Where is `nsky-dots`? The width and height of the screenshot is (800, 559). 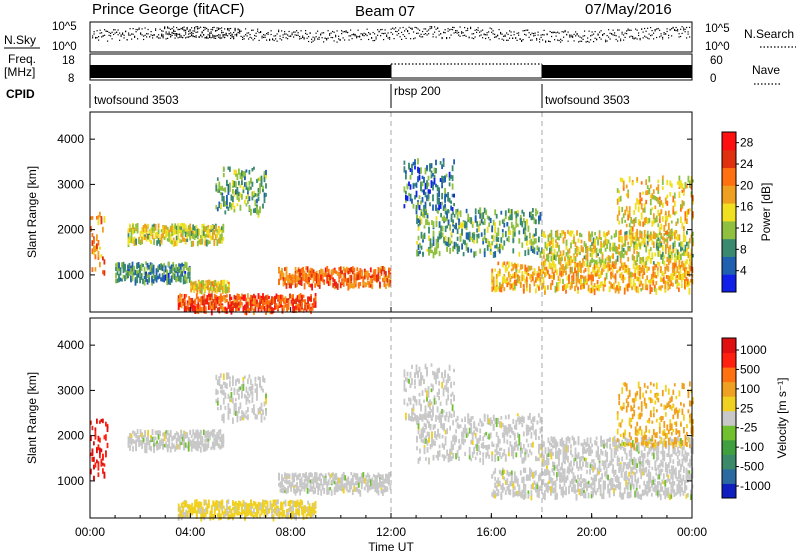 nsky-dots is located at coordinates (391, 34).